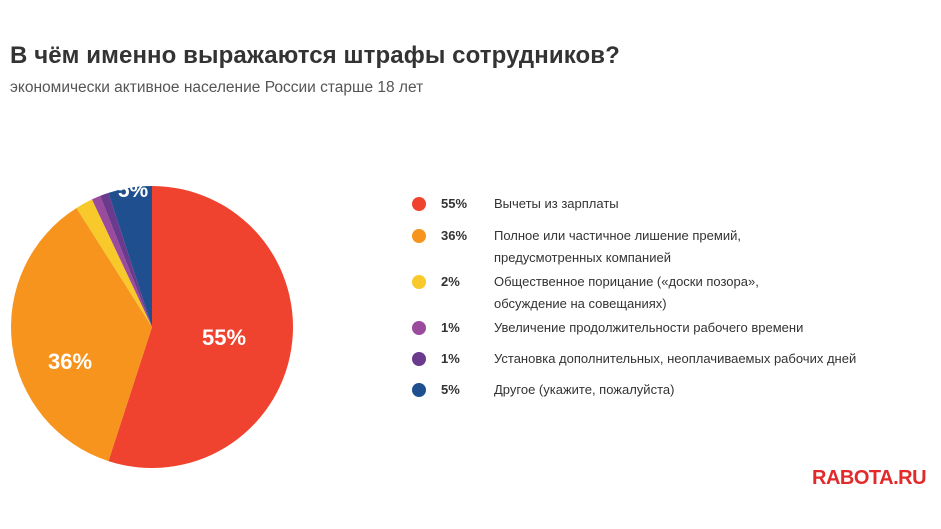 The height and width of the screenshot is (529, 941). Describe the element at coordinates (224, 337) in the screenshot. I see `slice-value-label: 55%` at that location.